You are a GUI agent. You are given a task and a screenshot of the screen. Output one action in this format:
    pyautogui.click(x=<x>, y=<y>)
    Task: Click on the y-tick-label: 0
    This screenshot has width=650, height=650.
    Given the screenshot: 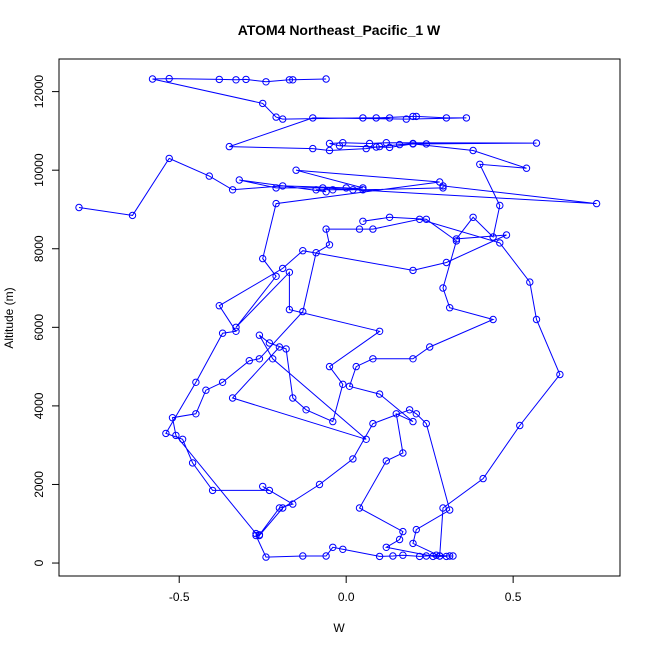 What is the action you would take?
    pyautogui.click(x=39, y=562)
    